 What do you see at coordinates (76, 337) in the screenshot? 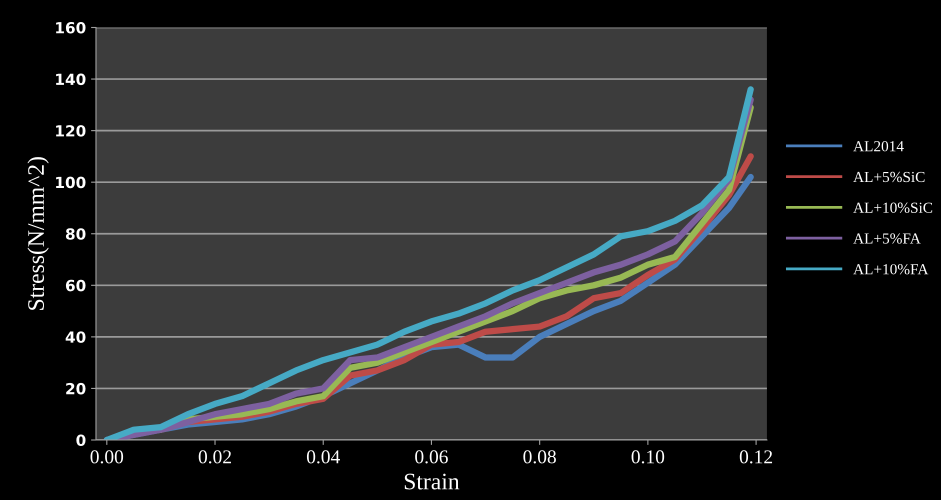
I see `y-tick-label: 40` at bounding box center [76, 337].